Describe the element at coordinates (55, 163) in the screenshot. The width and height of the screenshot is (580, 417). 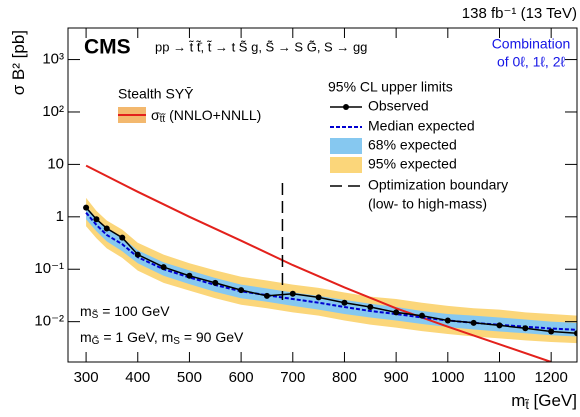
I see `y-tick-label: 10` at that location.